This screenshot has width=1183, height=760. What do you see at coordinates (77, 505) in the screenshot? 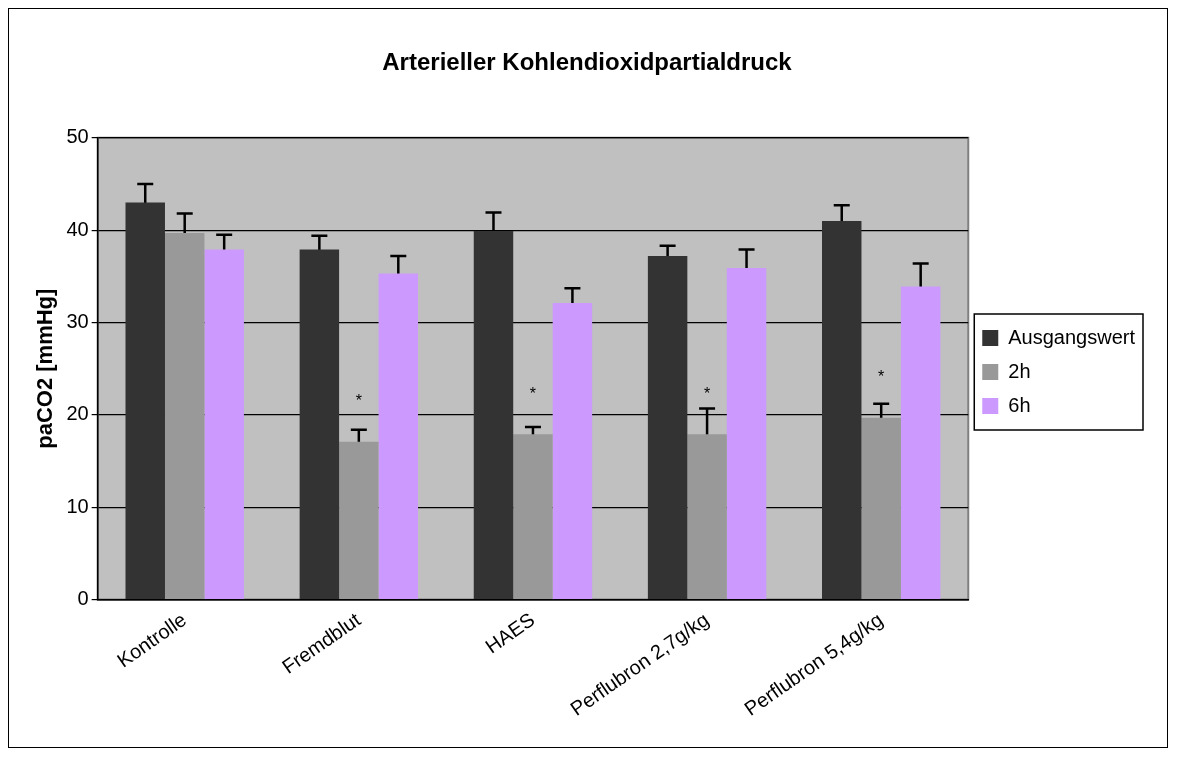
I see `y-tick-label: 10` at bounding box center [77, 505].